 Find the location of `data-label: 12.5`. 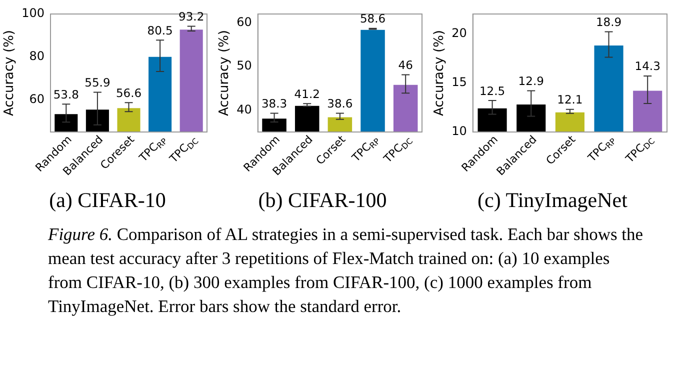

data-label: 12.5 is located at coordinates (492, 91).